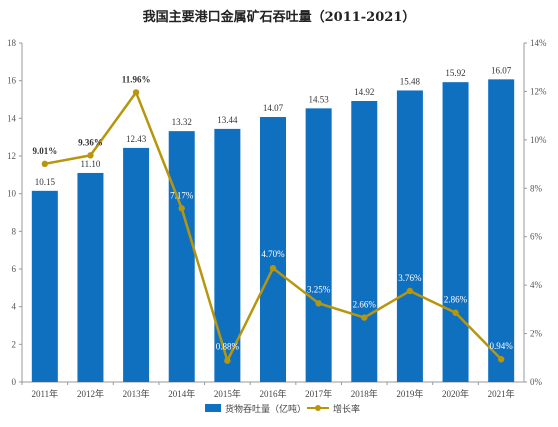 The width and height of the screenshot is (558, 427). What do you see at coordinates (12, 43) in the screenshot?
I see `y-left-tick-label: 18` at bounding box center [12, 43].